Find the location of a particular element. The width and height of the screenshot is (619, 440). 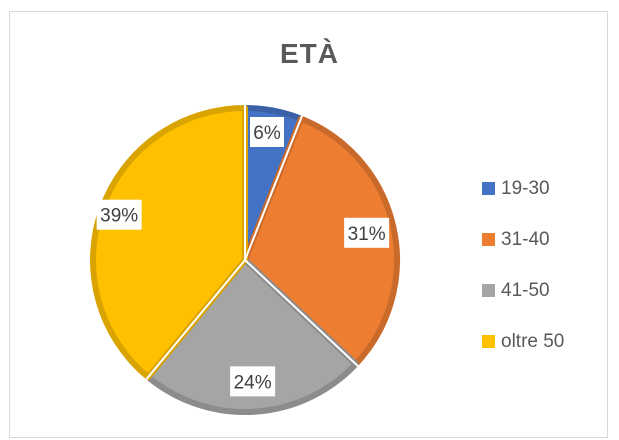

legend-label: 31-40 is located at coordinates (525, 239).